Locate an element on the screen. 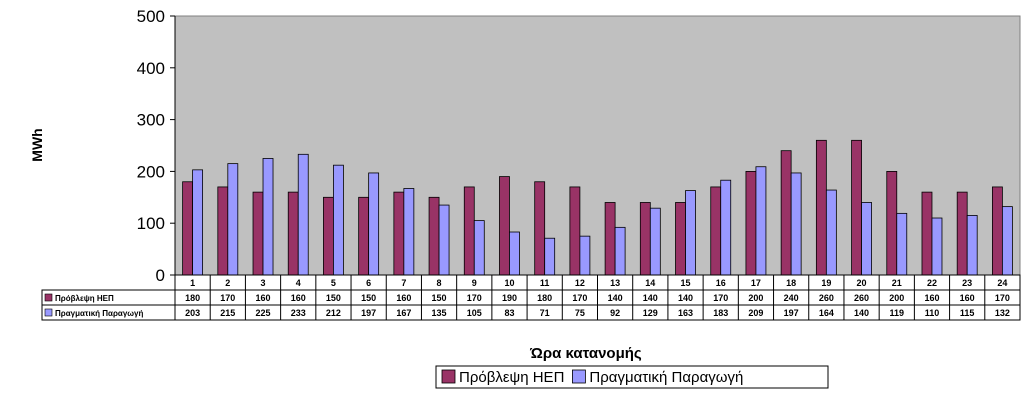 The height and width of the screenshot is (418, 1035). data-label: 75 is located at coordinates (580, 313).